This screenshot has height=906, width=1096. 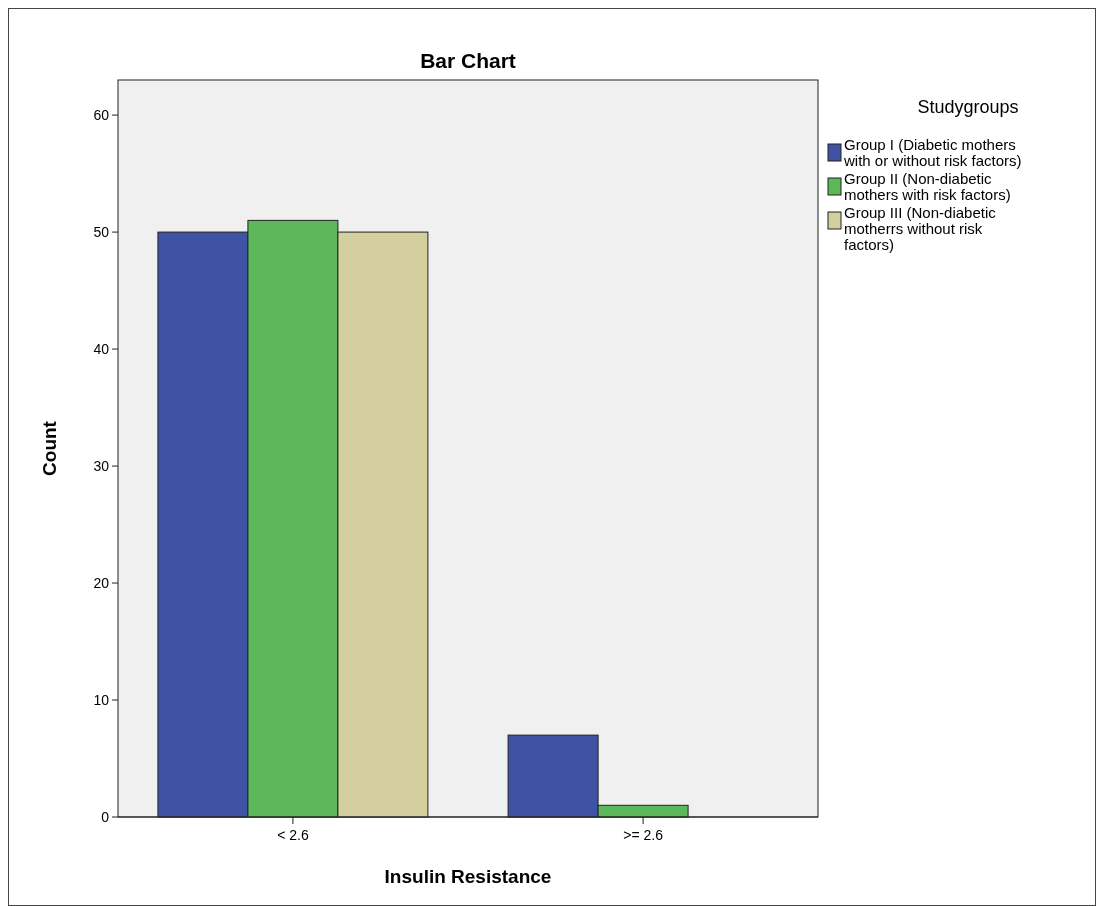 I want to click on x-tick-label: >= 2.6, so click(x=643, y=835).